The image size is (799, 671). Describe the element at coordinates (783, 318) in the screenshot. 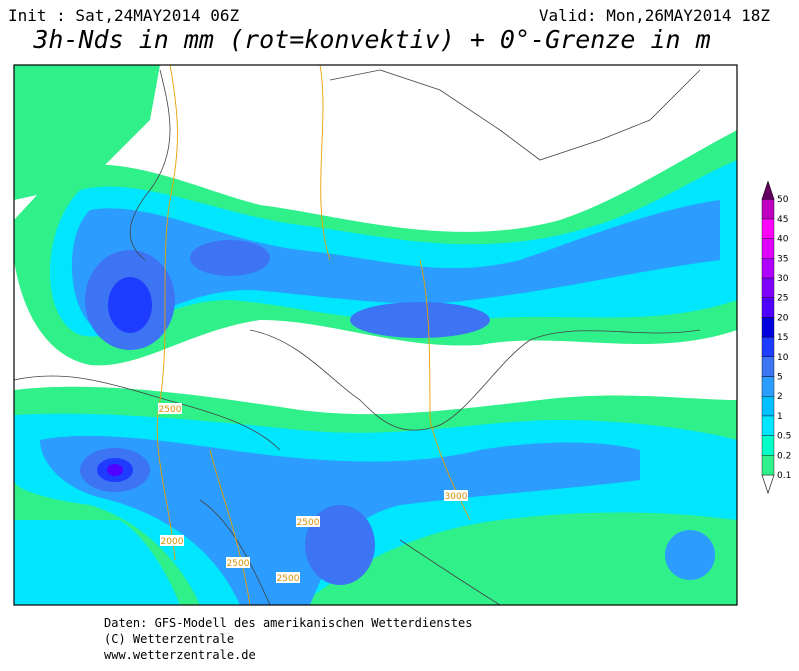

I see `colorbar-label: 20` at that location.